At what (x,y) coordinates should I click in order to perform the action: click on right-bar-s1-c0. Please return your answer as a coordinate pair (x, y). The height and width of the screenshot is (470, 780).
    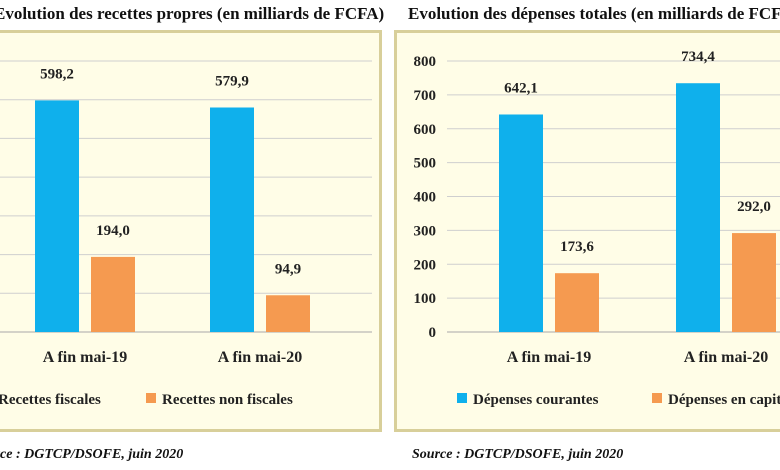
    Looking at the image, I should click on (577, 302).